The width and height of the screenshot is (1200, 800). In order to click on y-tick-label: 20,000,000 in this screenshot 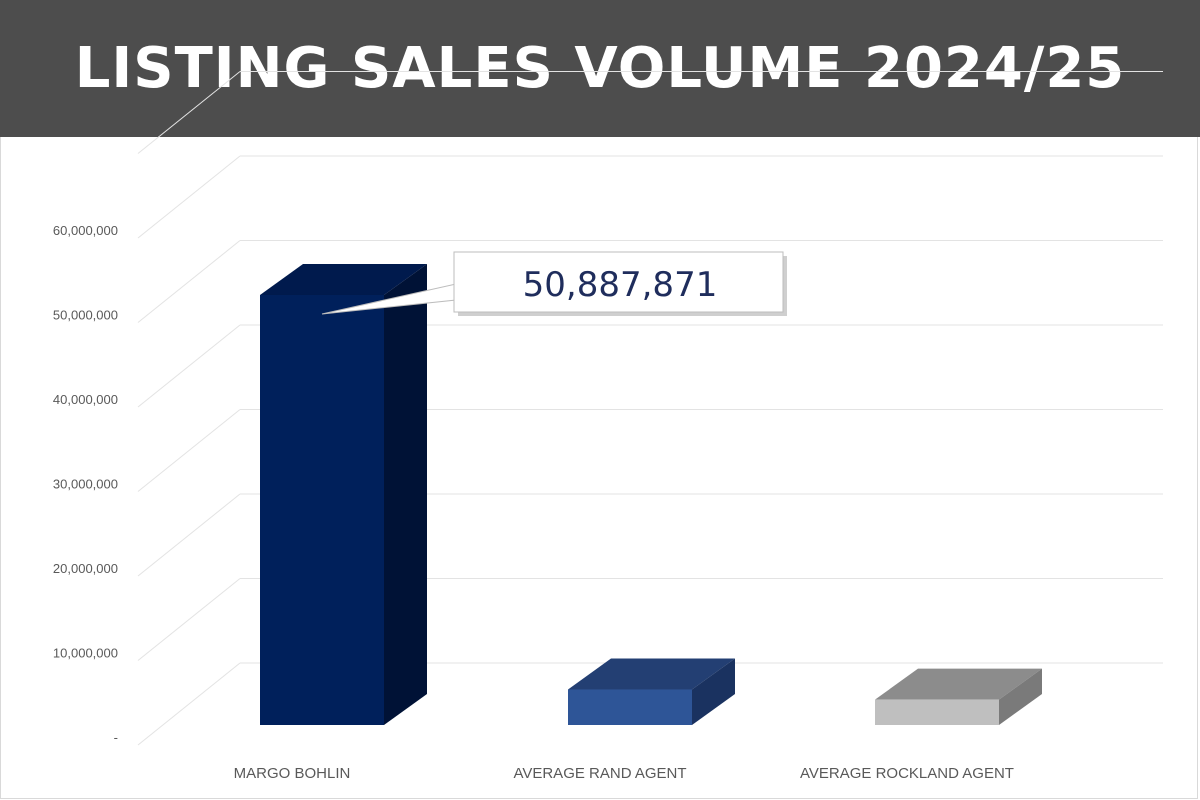, I will do `click(85, 568)`.